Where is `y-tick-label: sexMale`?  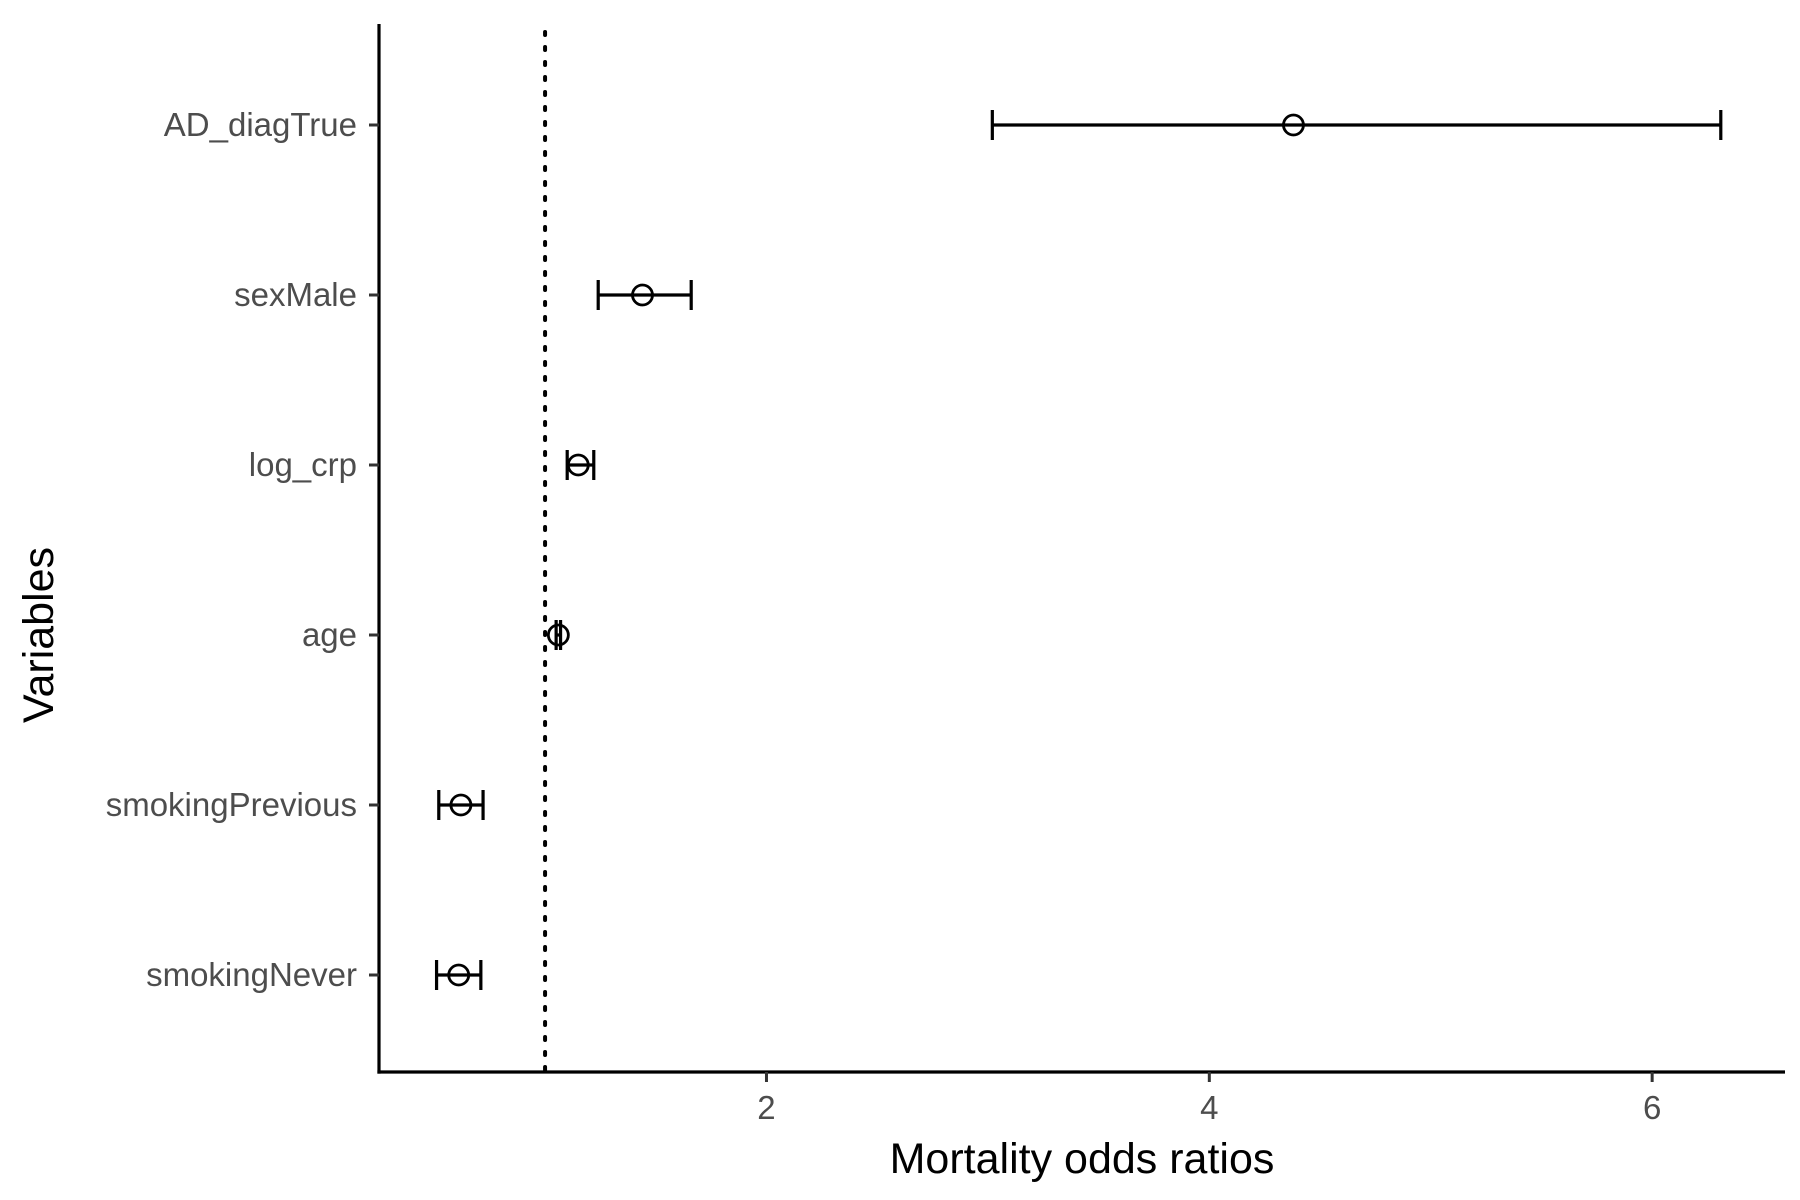 y-tick-label: sexMale is located at coordinates (295, 294).